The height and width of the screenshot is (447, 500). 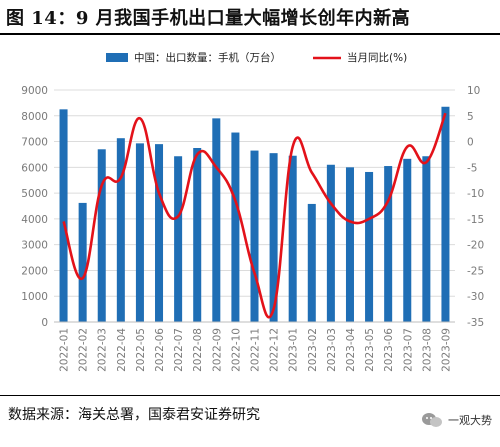 I want to click on y-left-tick-label: 6000, so click(x=34, y=168).